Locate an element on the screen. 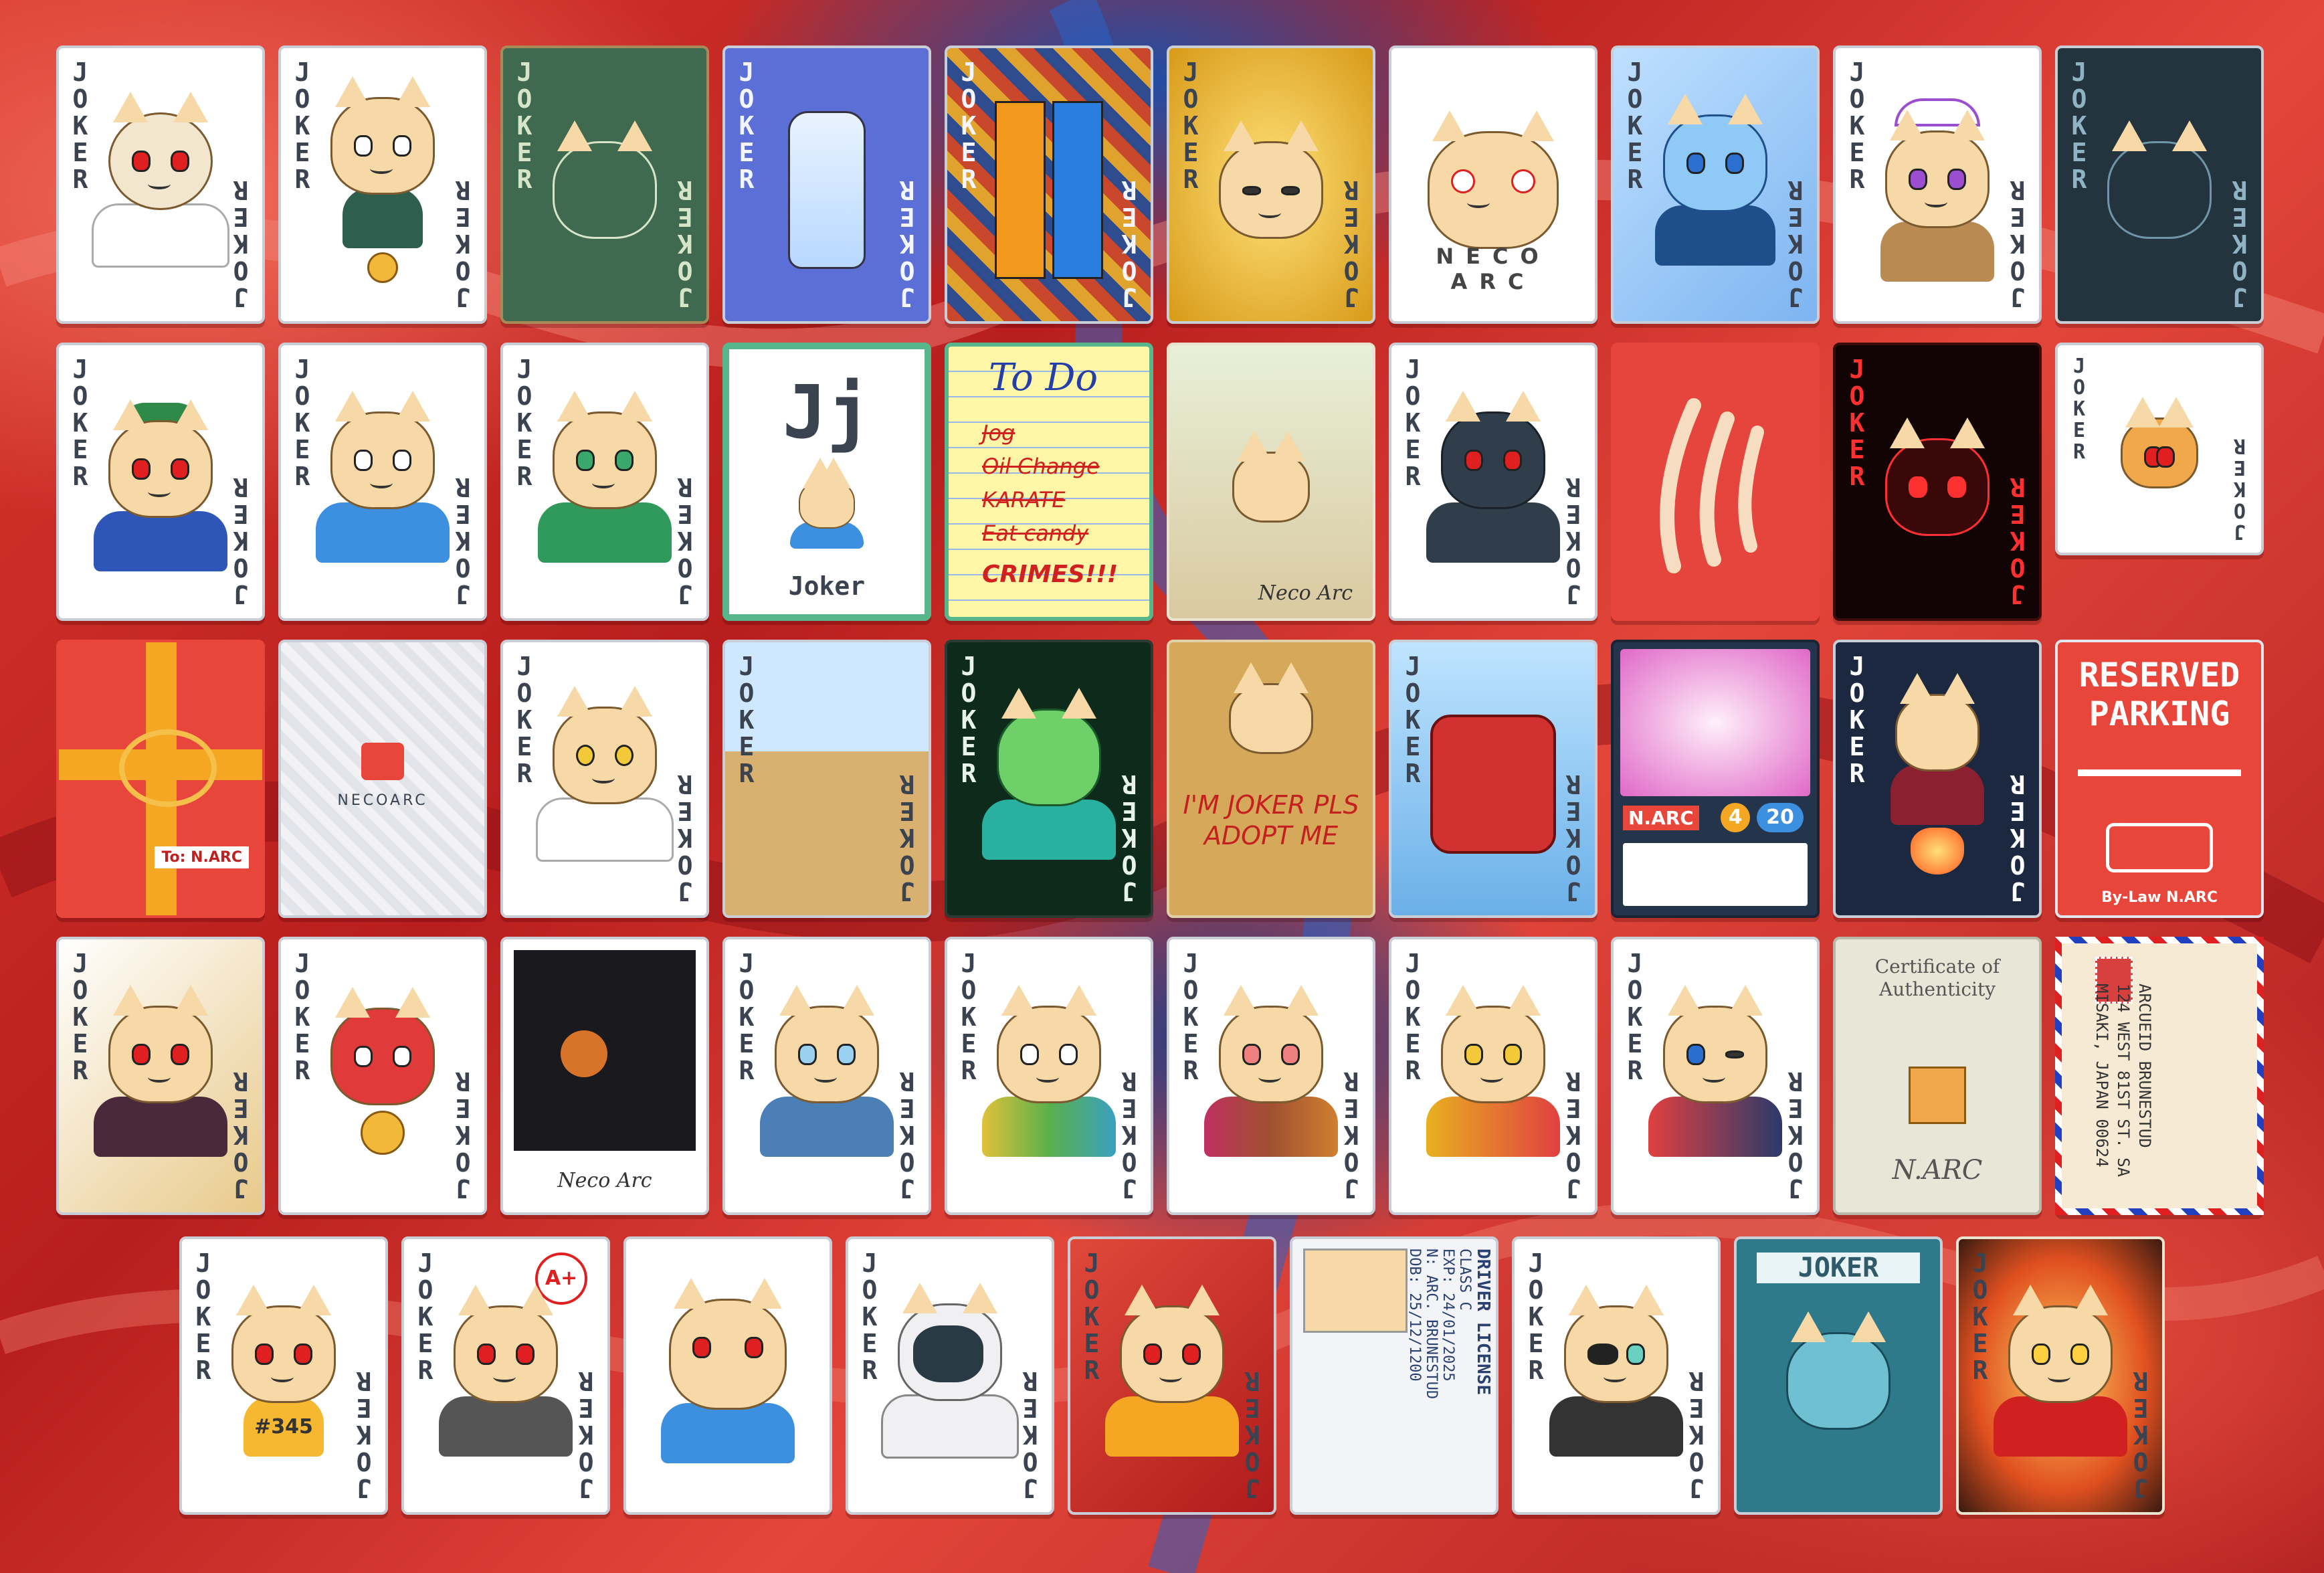 The height and width of the screenshot is (1573, 2324). neco-arc-chalk-art is located at coordinates (605, 180).